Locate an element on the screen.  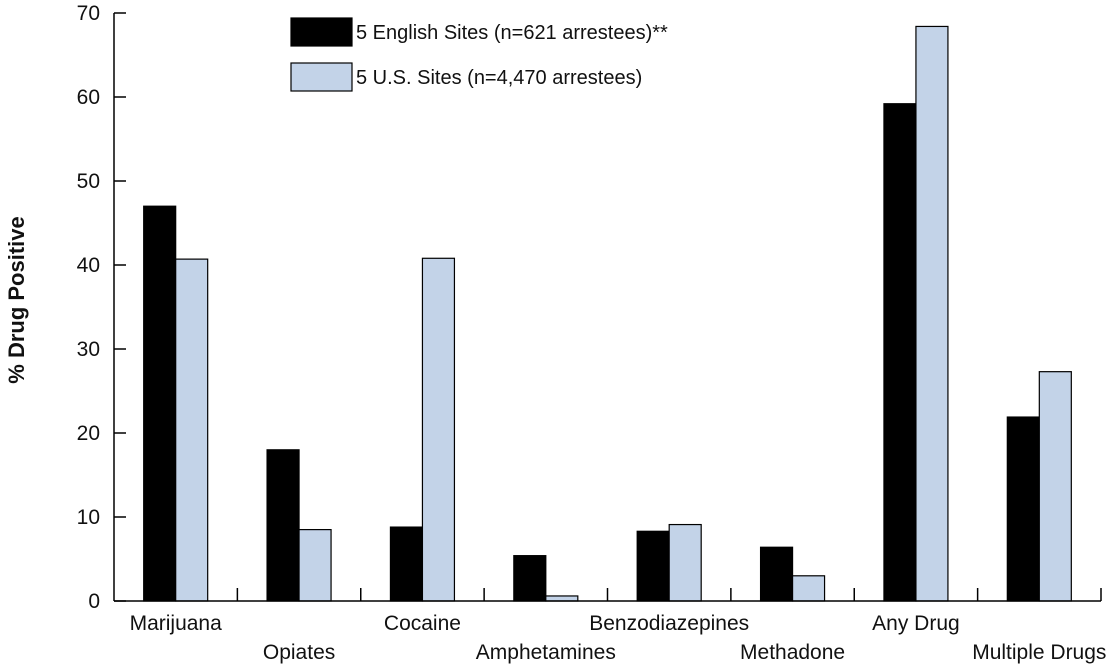
category-label-3: Amphetamines is located at coordinates (546, 652).